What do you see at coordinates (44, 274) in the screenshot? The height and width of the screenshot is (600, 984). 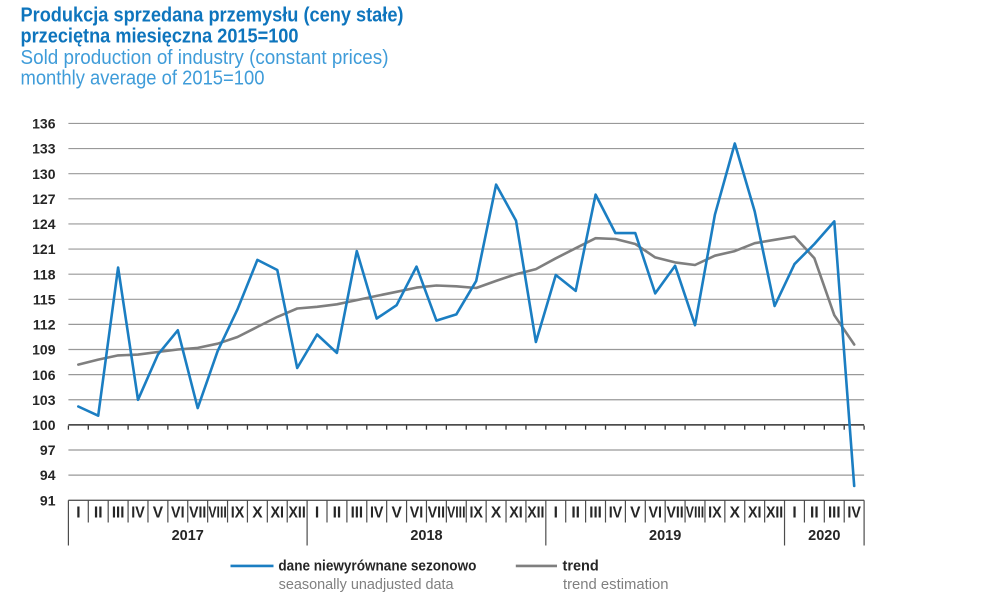 I see `svg-text: 118` at bounding box center [44, 274].